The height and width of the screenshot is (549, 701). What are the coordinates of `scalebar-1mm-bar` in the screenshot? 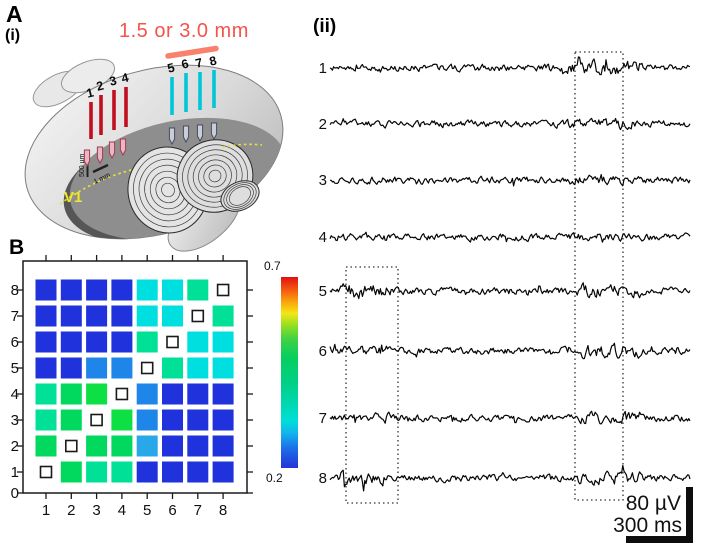 It's located at (100, 168).